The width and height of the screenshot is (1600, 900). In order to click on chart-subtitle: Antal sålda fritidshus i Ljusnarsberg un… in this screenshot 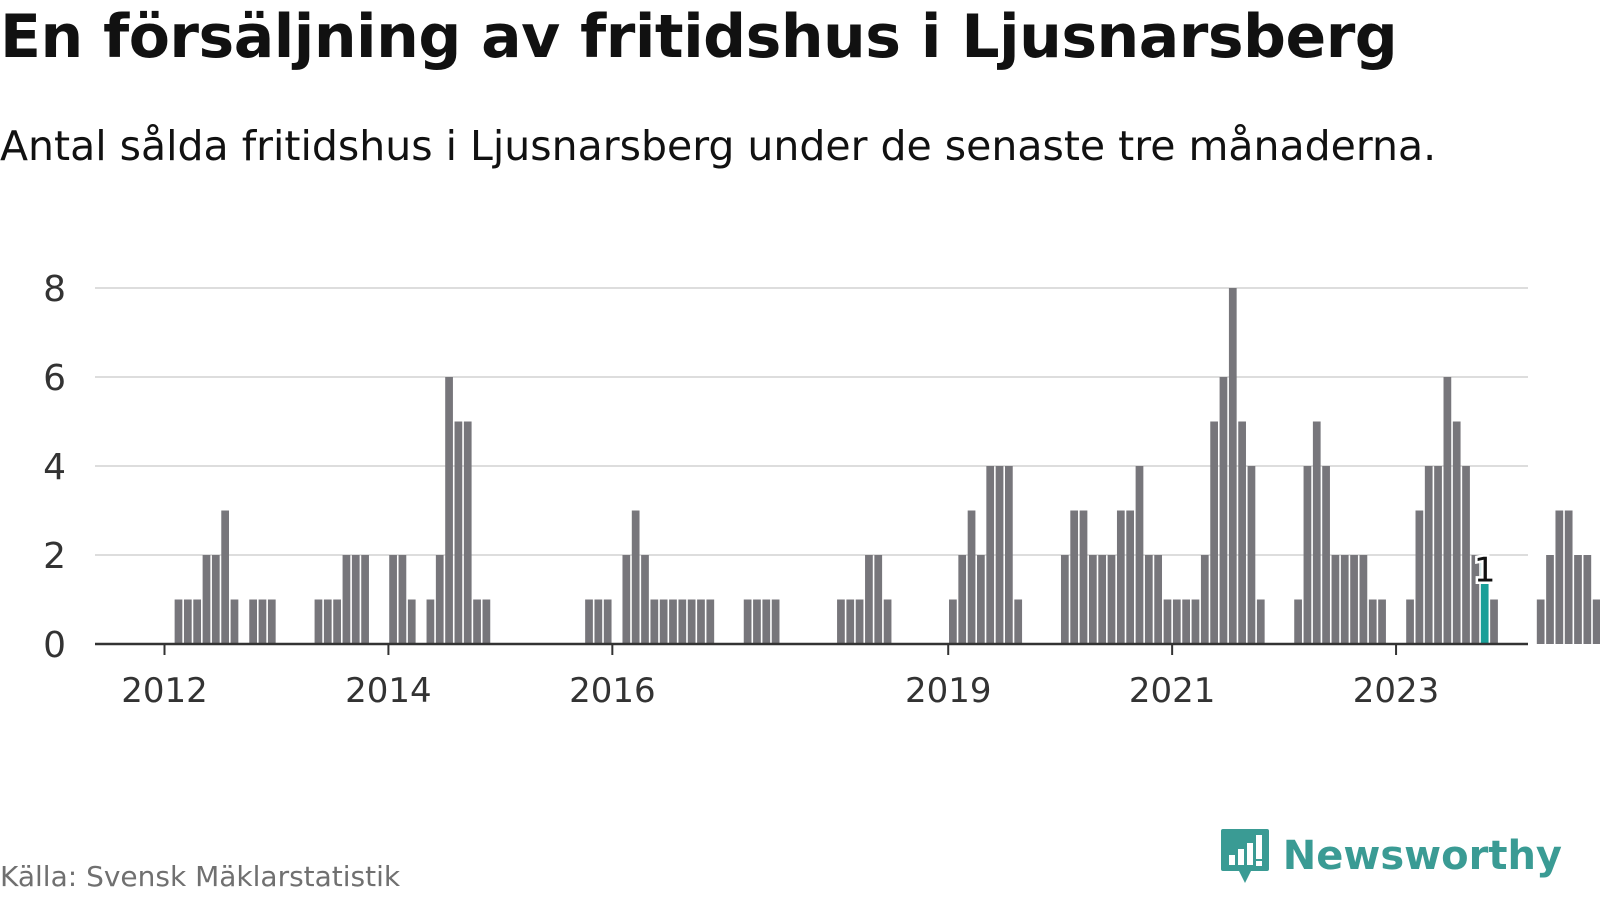, I will do `click(718, 146)`.